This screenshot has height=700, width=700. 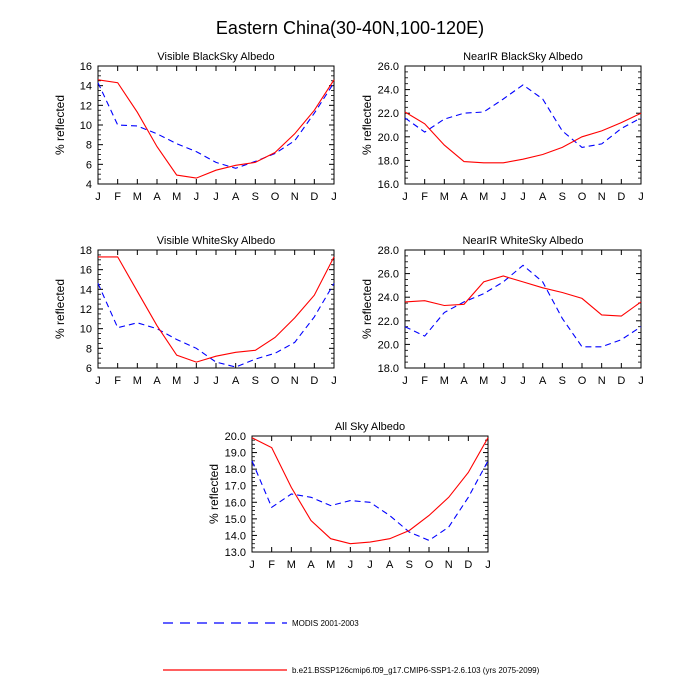 What do you see at coordinates (325, 623) in the screenshot?
I see `legend-modis-label: MODIS 2001-2003` at bounding box center [325, 623].